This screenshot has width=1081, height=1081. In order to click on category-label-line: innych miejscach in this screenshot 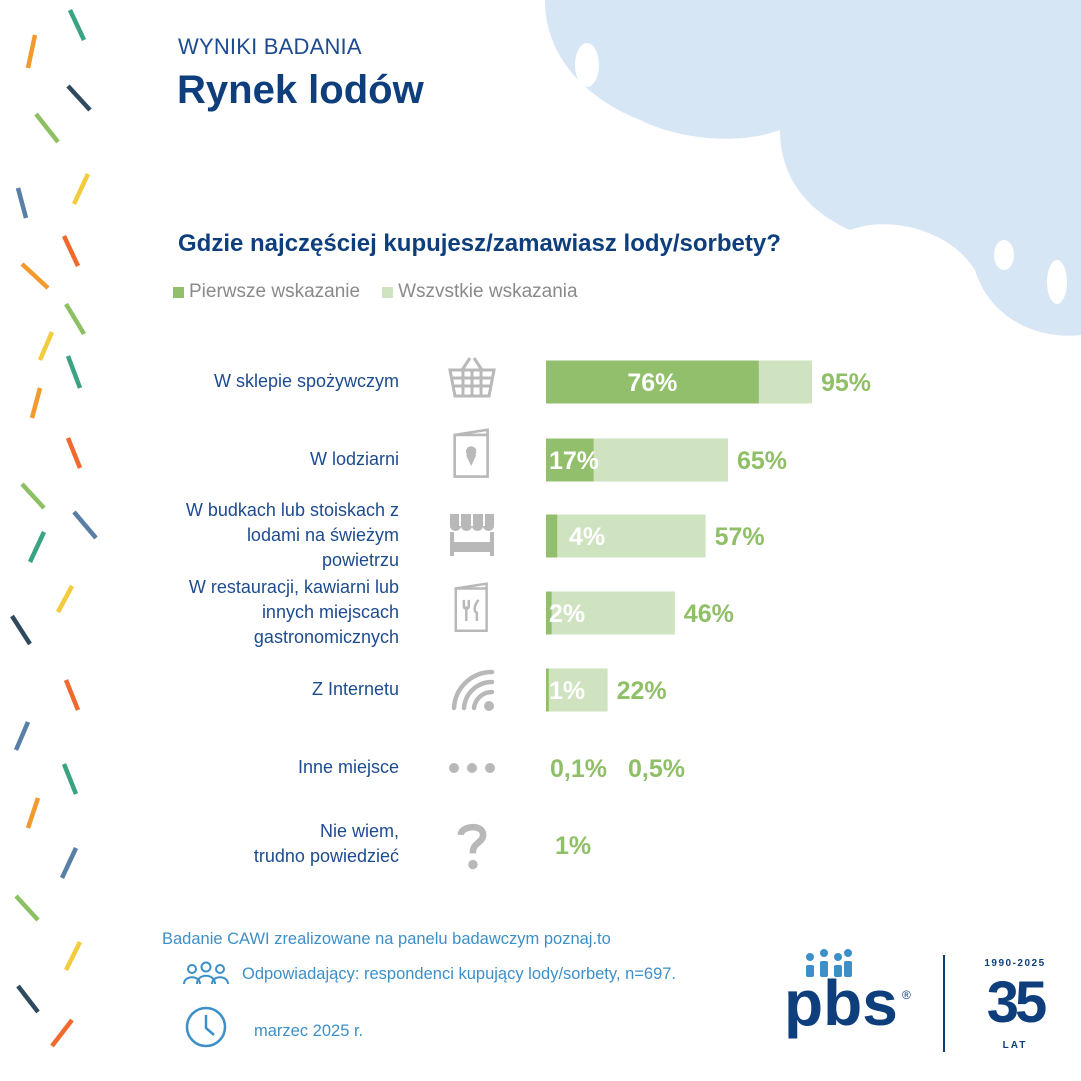, I will do `click(330, 611)`.